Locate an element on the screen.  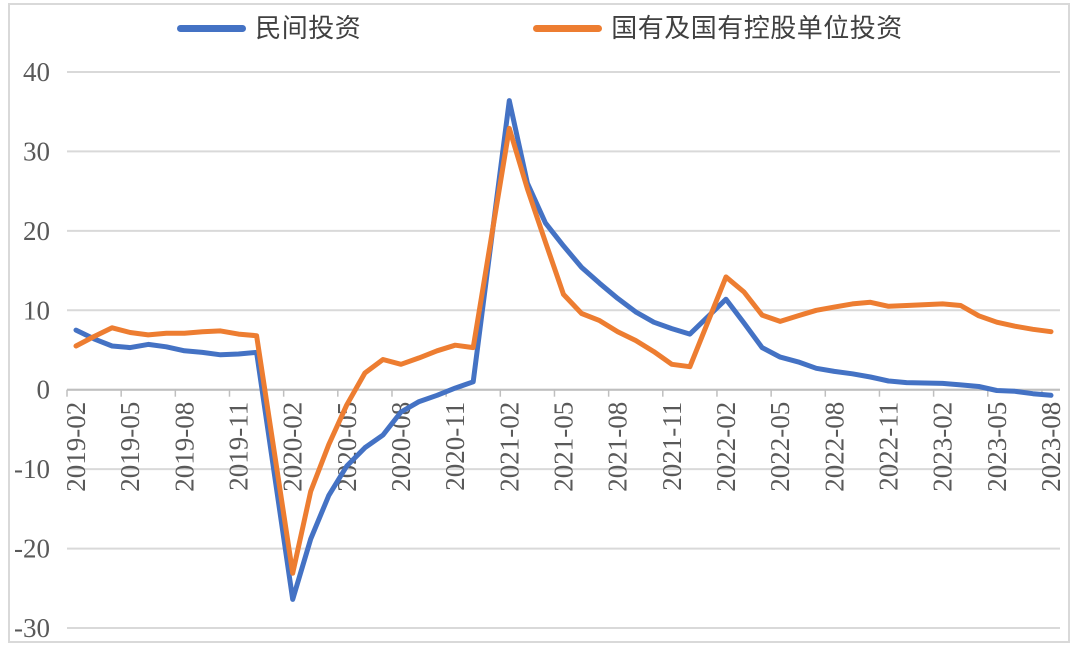
x-axis-label: 2022-05 is located at coordinates (780, 447).